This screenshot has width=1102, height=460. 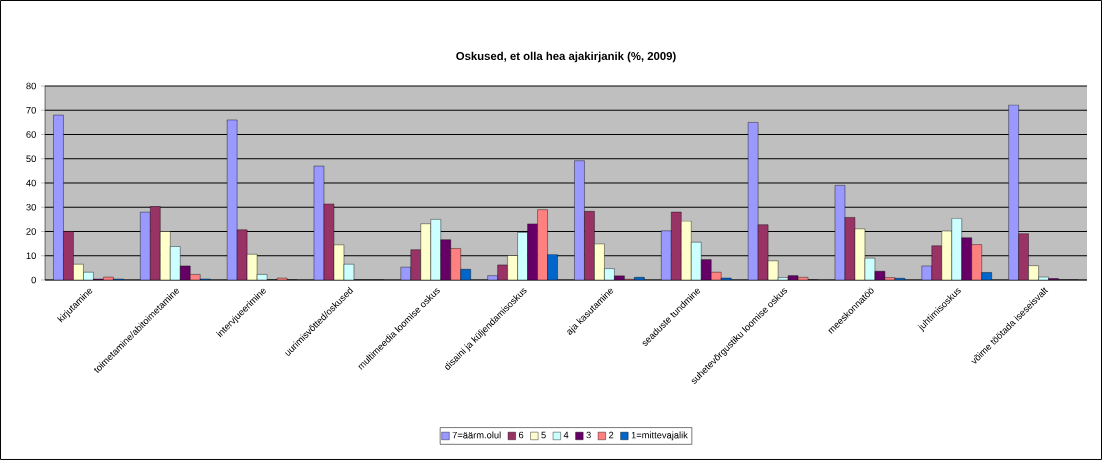 What do you see at coordinates (31, 134) in the screenshot?
I see `y-tick-label: 60` at bounding box center [31, 134].